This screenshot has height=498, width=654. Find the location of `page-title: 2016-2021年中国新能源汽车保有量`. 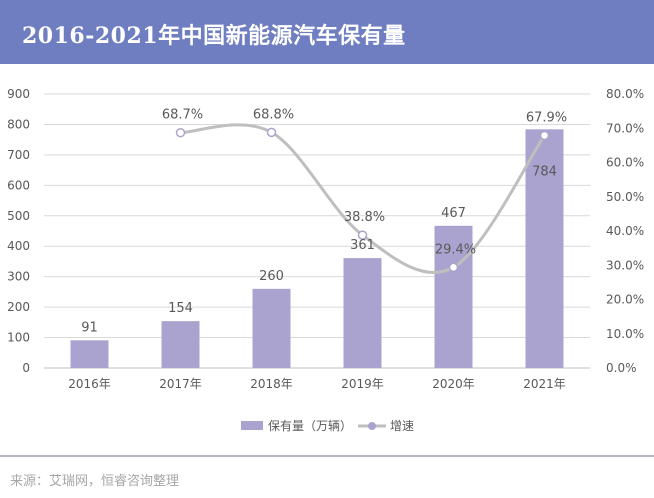

page-title: 2016-2021年中国新能源汽车保有量 is located at coordinates (214, 36).